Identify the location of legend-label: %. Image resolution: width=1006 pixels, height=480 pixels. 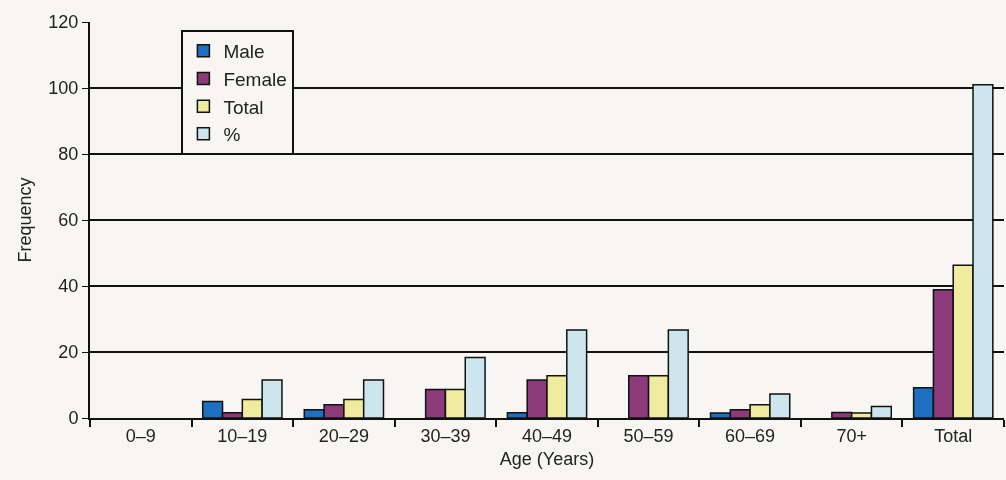
(232, 135).